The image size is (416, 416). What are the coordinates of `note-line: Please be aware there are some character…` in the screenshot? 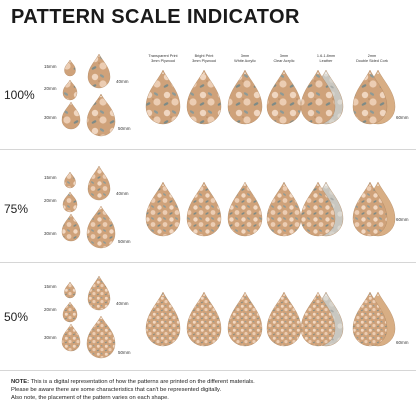 It's located at (116, 390).